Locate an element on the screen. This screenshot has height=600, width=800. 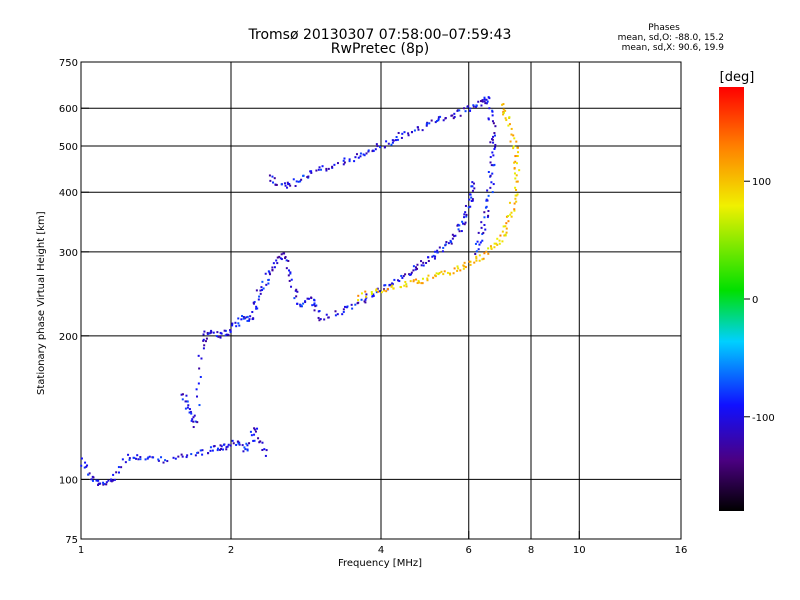
phase-stats-o: mean, sd,O: -88.0, 15.2 is located at coordinates (670, 38).